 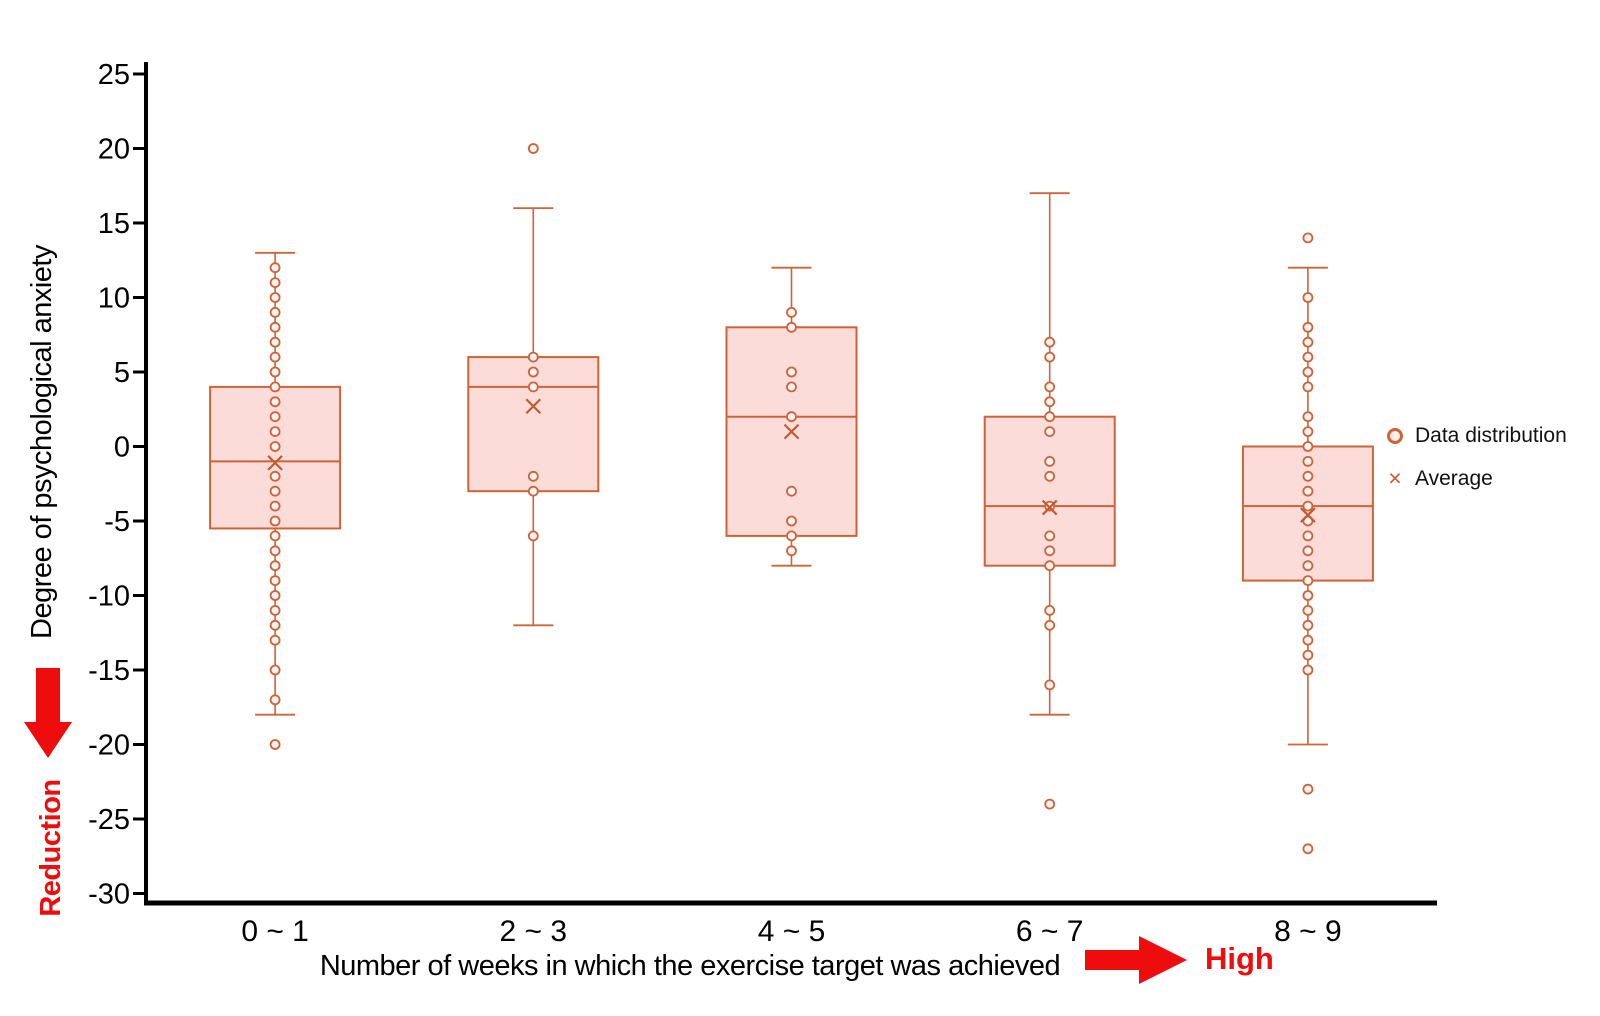 What do you see at coordinates (109, 597) in the screenshot?
I see `y-tick-label--10: -10` at bounding box center [109, 597].